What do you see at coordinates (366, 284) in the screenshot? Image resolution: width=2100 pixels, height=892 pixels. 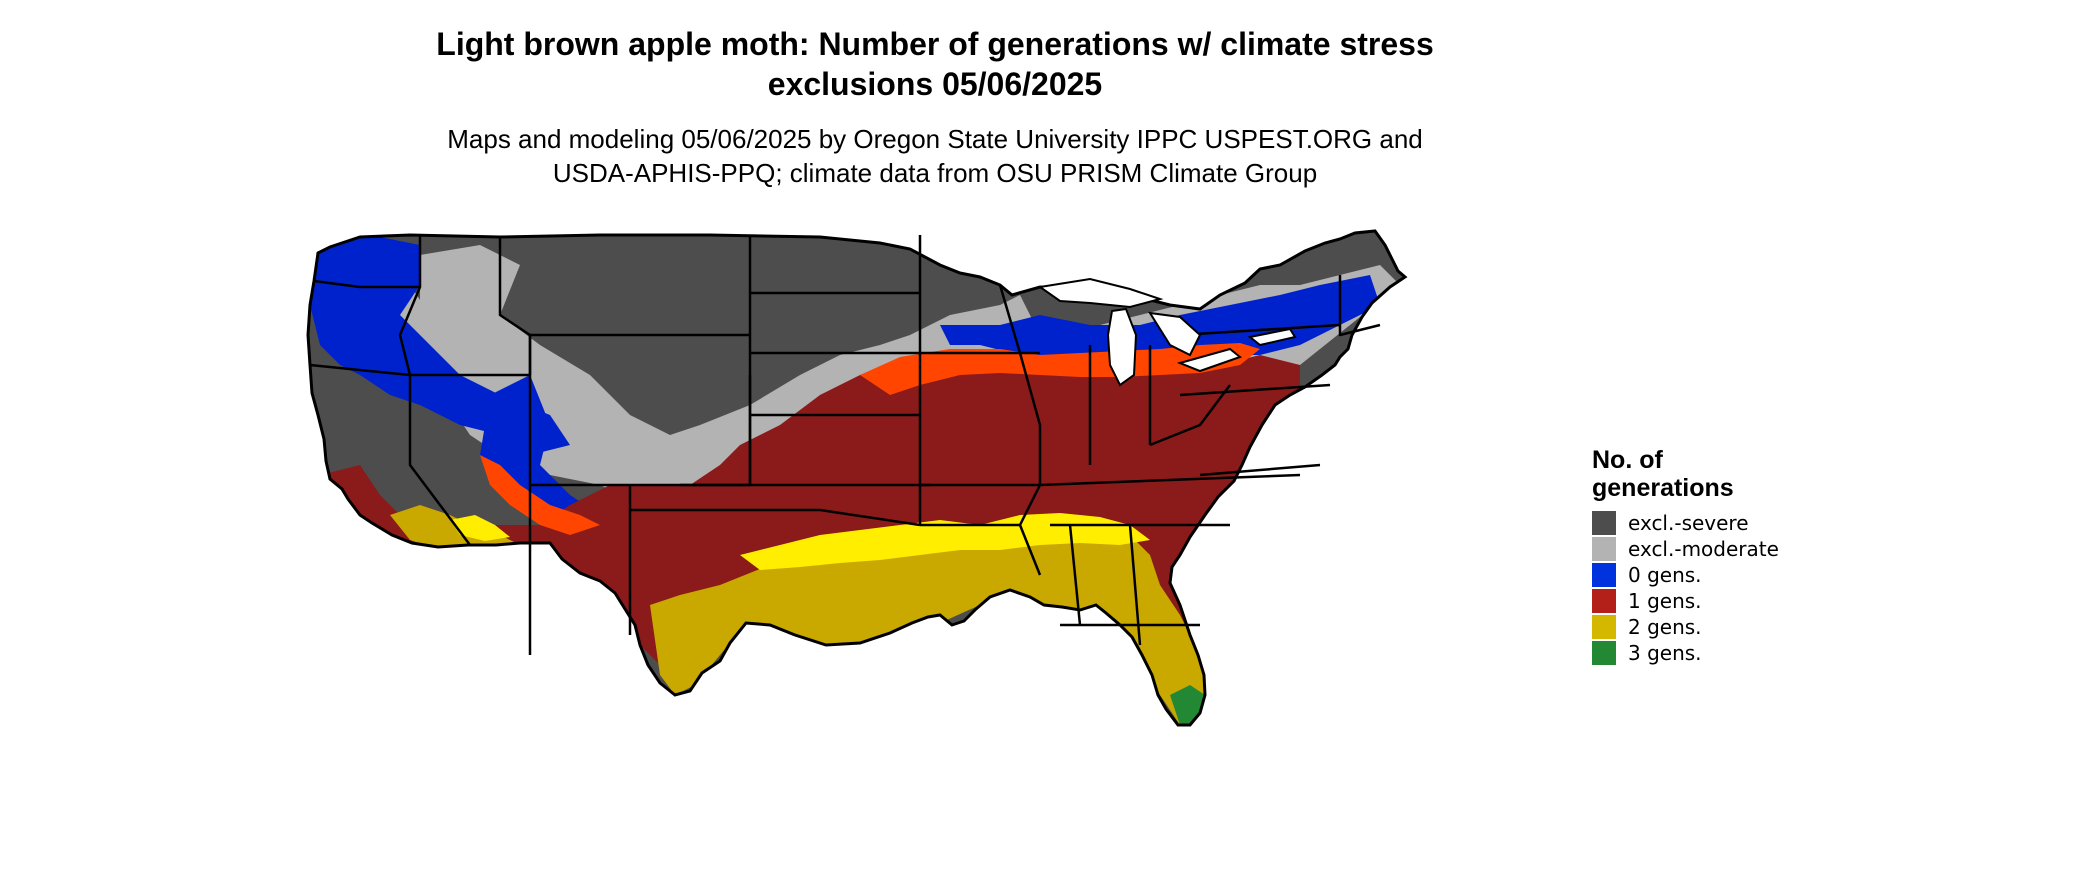 I see `state-line-or-wa` at bounding box center [366, 284].